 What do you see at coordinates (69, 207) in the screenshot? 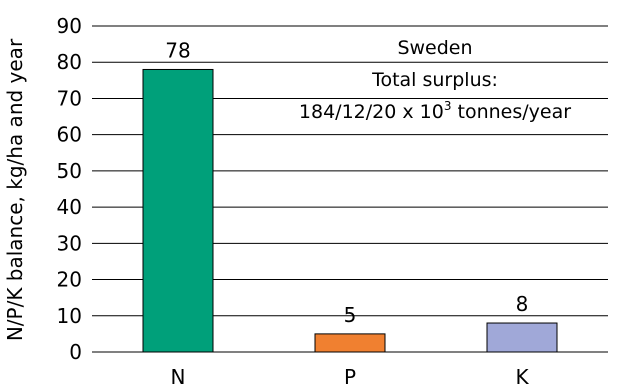
I see `y-tick-label: 40` at bounding box center [69, 207].